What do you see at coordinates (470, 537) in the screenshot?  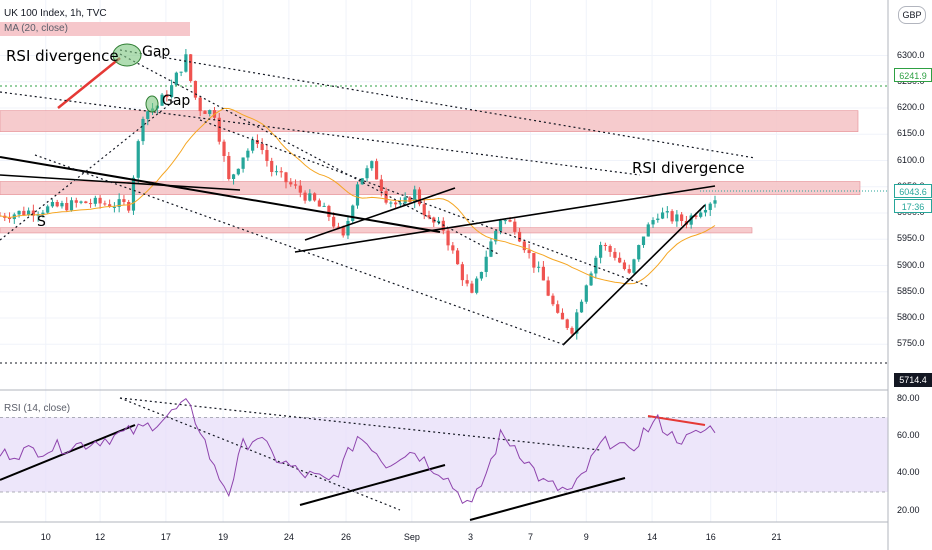 I see `time-tick-label: 3` at bounding box center [470, 537].